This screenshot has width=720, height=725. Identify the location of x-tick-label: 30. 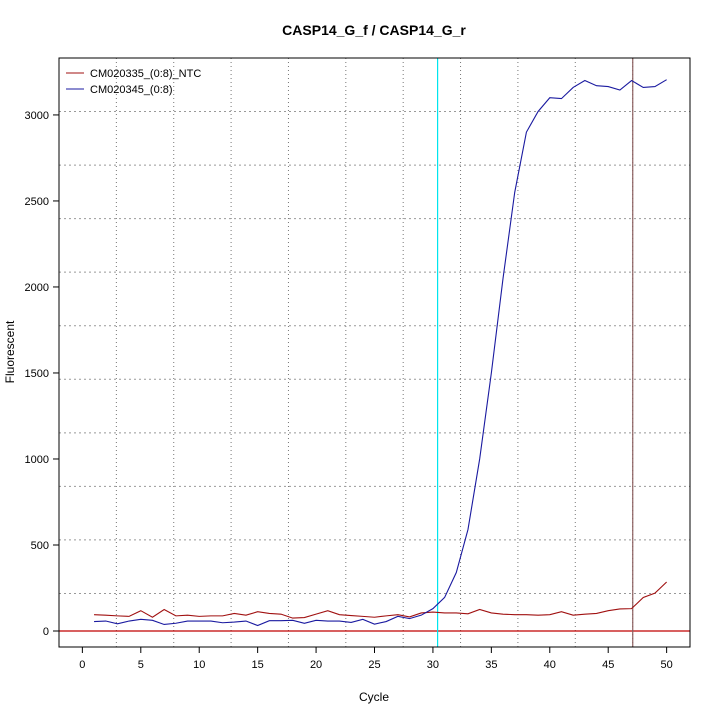
(433, 665).